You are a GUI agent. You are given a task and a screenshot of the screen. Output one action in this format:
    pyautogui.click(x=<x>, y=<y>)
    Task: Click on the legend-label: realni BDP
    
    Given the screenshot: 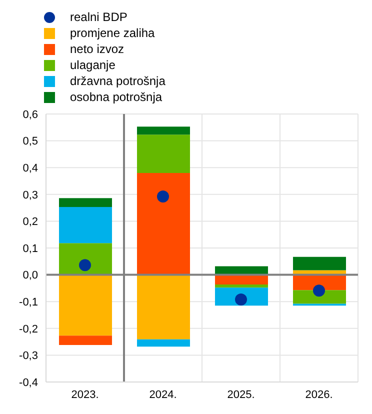 What is the action you would take?
    pyautogui.click(x=99, y=17)
    